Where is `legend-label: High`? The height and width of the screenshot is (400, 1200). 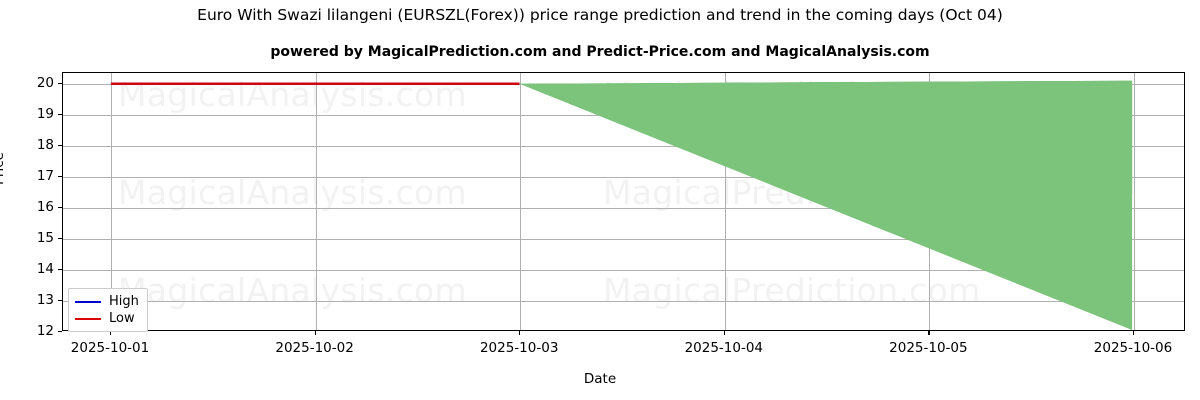 legend-label: High is located at coordinates (124, 301).